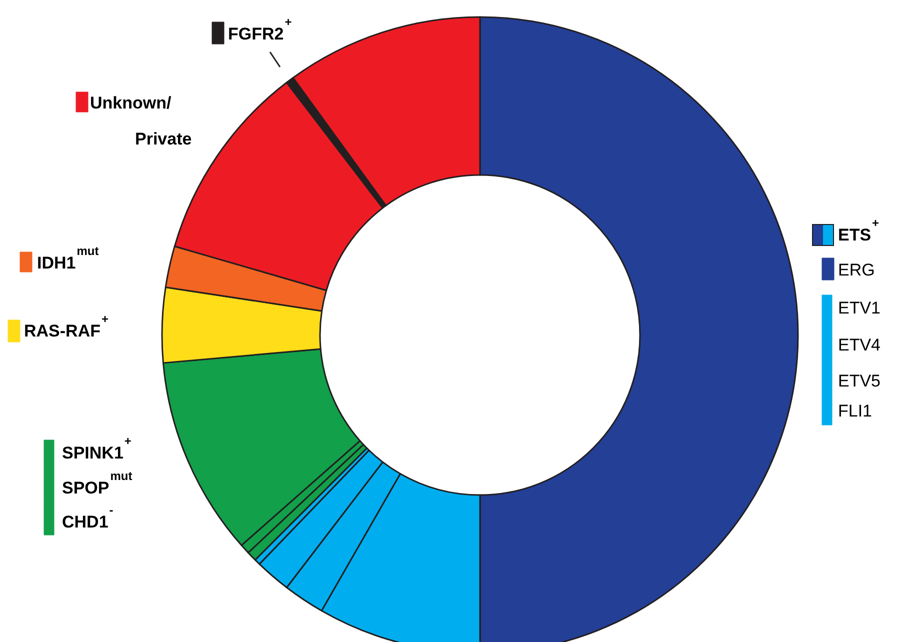 This screenshot has width=899, height=642. What do you see at coordinates (859, 345) in the screenshot?
I see `legend-label: ETV4` at bounding box center [859, 345].